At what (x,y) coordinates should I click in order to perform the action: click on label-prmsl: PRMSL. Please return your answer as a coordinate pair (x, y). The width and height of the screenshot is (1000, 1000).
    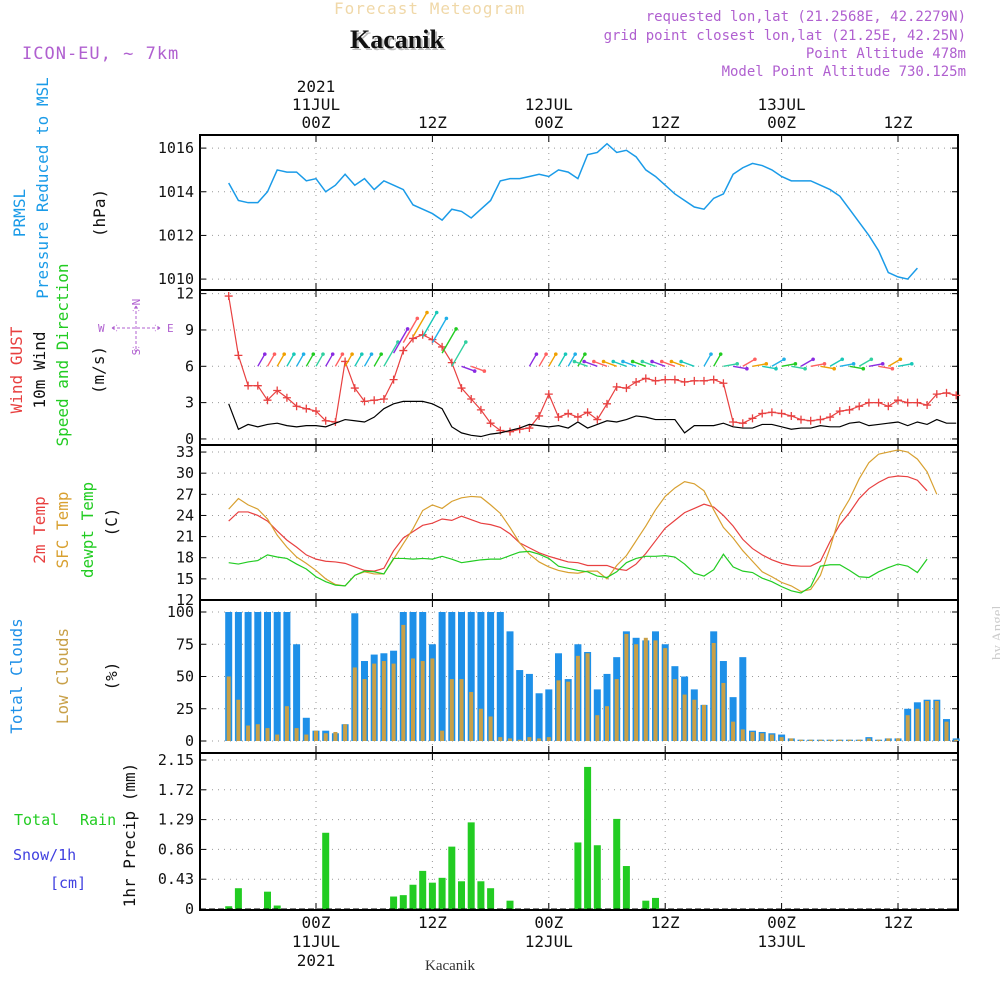
    Looking at the image, I should click on (19, 213).